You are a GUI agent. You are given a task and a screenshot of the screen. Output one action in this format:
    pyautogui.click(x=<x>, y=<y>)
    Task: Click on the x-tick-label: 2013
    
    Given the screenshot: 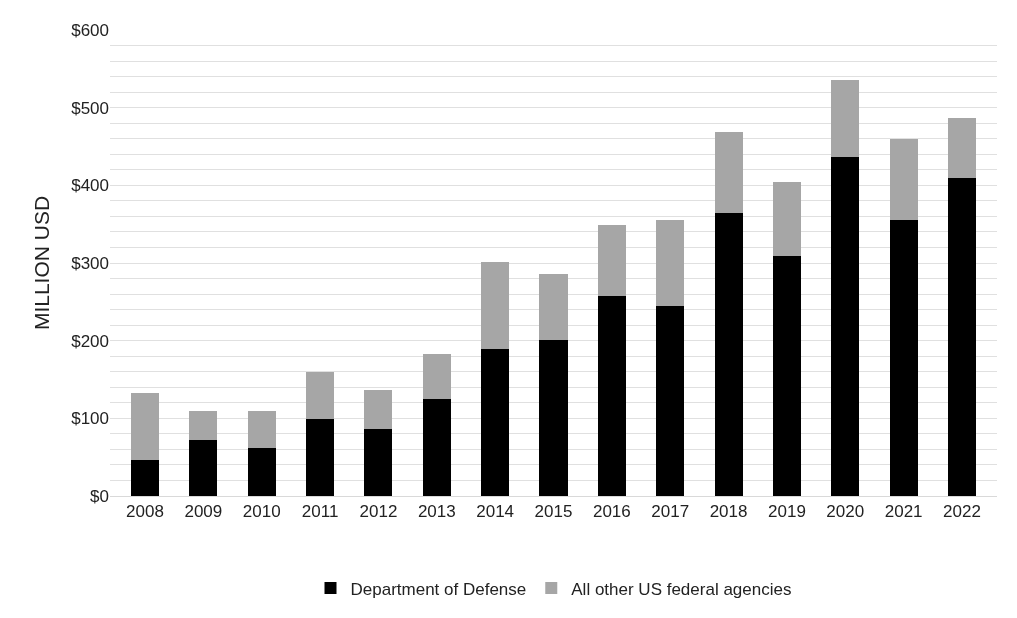 What is the action you would take?
    pyautogui.click(x=436, y=512)
    